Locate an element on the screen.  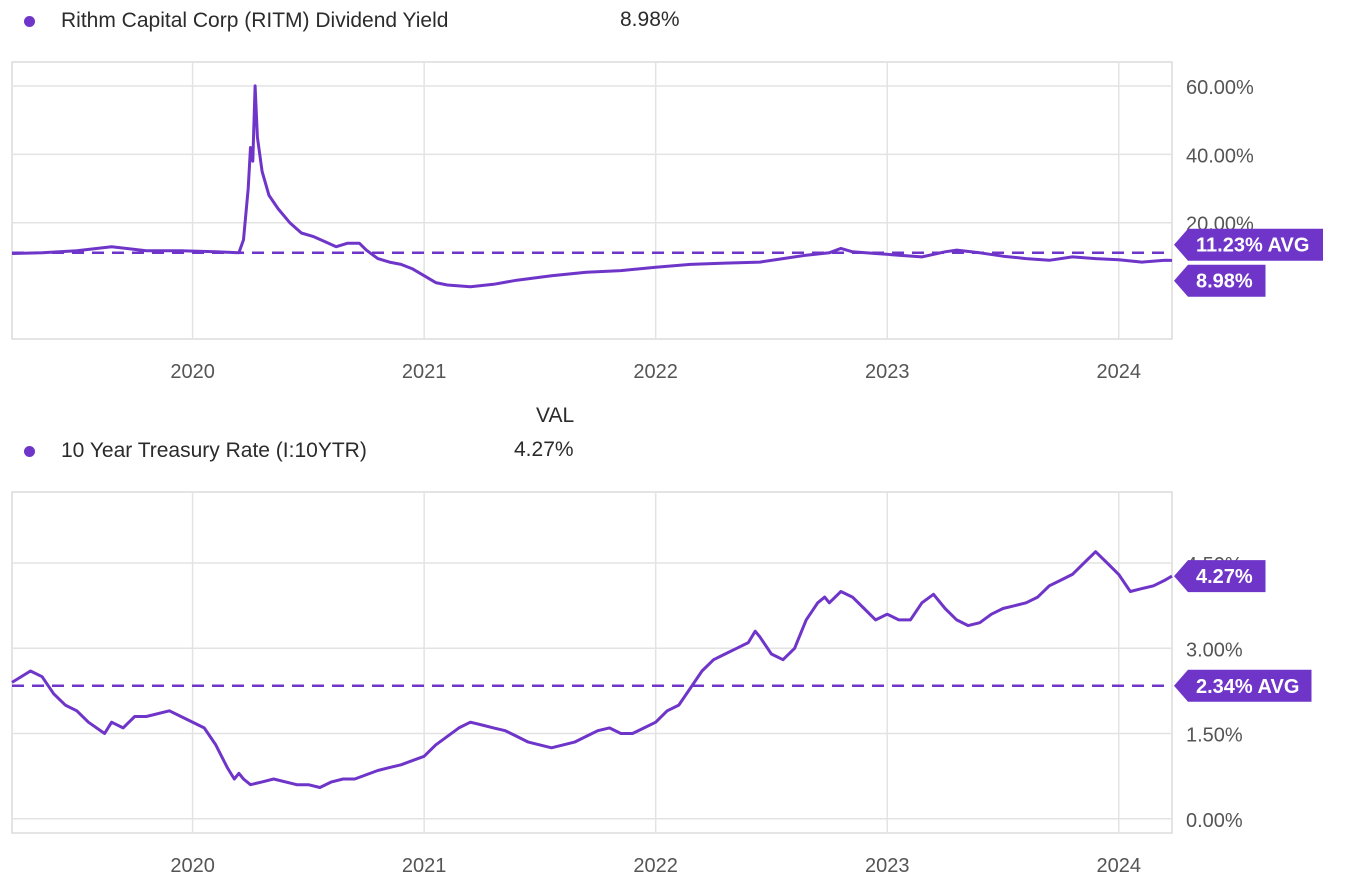
last-value-tag-text: 4.27% is located at coordinates (1224, 577).